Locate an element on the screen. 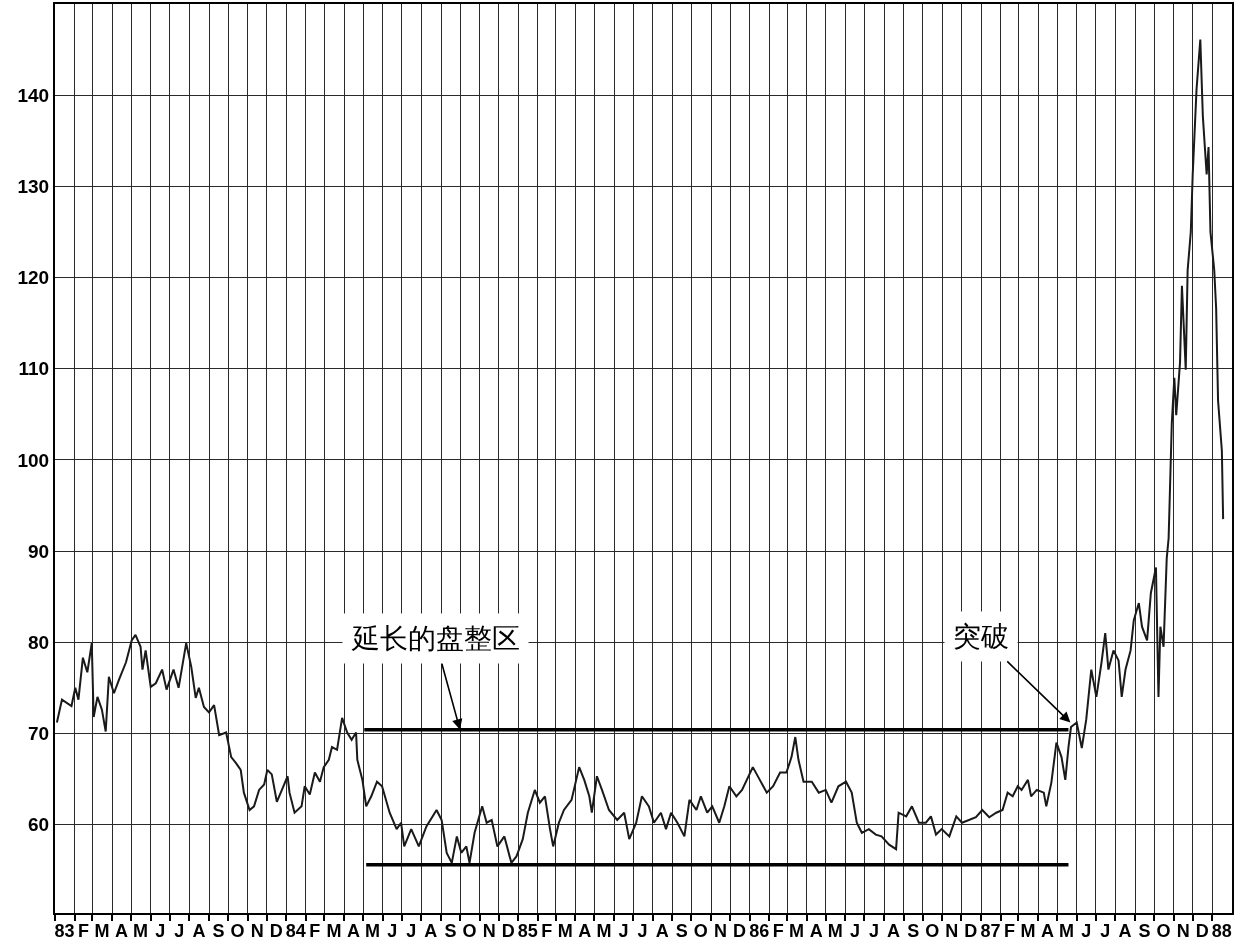  annotation: 突破 is located at coordinates (981, 636).